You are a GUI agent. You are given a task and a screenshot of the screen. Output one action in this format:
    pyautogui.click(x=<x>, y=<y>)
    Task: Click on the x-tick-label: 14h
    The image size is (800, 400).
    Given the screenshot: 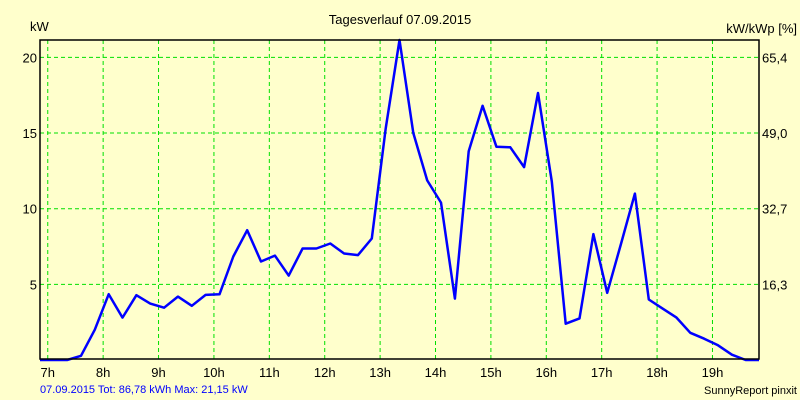 What is the action you would take?
    pyautogui.click(x=436, y=372)
    